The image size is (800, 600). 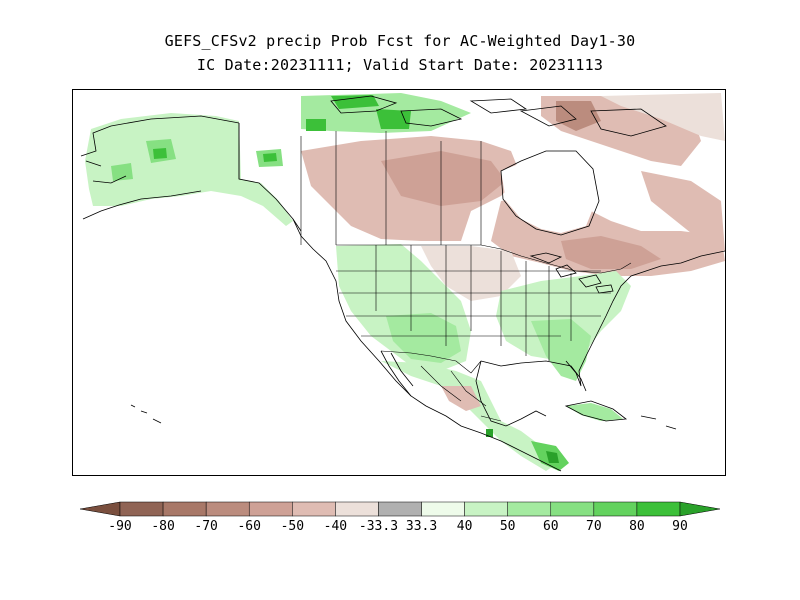 I want to click on mexico-state-lines, so click(x=461, y=393).